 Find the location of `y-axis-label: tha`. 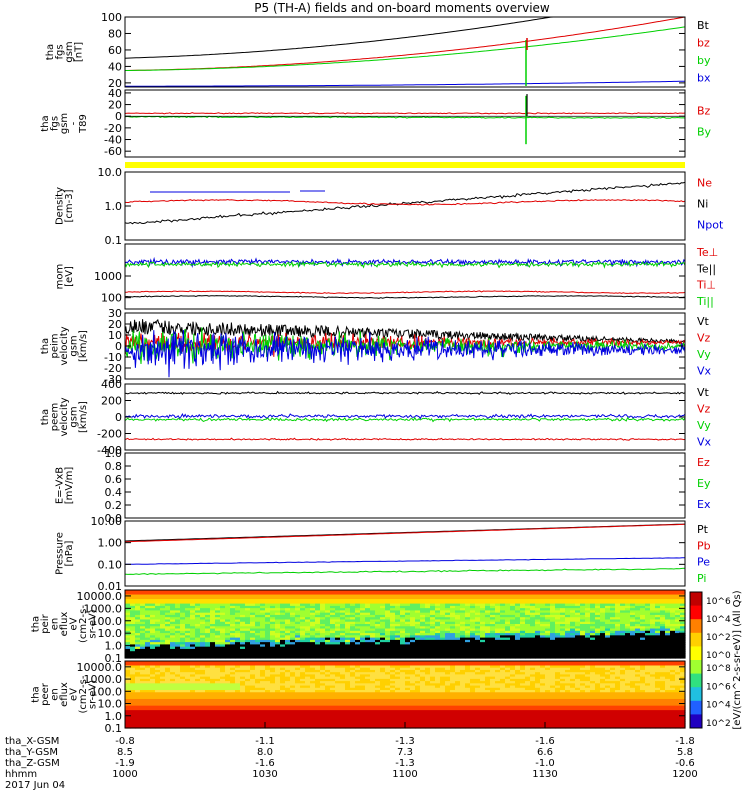

y-axis-label: tha is located at coordinates (45, 123).